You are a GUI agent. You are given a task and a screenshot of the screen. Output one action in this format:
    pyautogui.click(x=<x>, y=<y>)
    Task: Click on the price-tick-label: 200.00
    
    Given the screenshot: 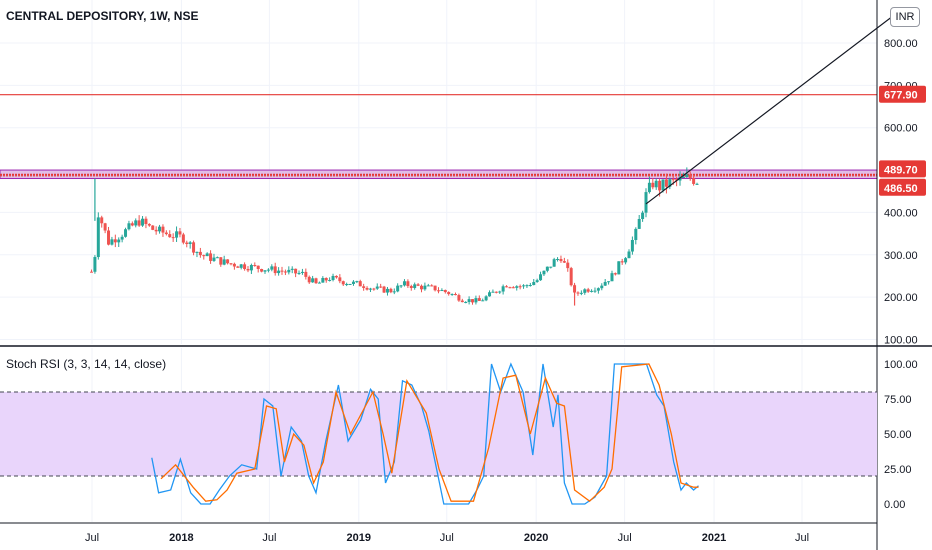 What is the action you would take?
    pyautogui.click(x=901, y=298)
    